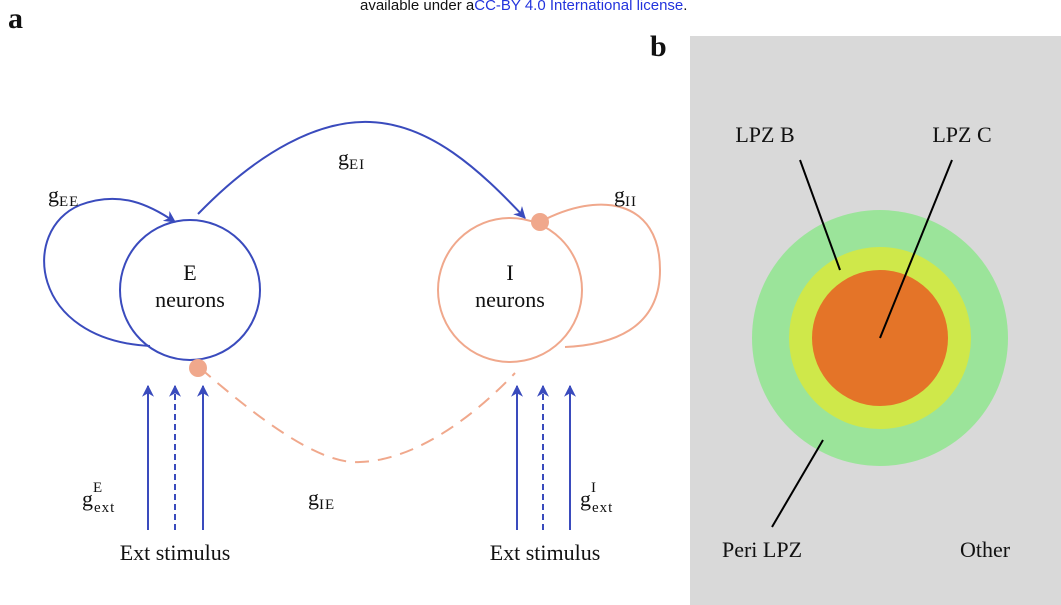 The width and height of the screenshot is (1061, 605). I want to click on ee-edge, so click(109, 272).